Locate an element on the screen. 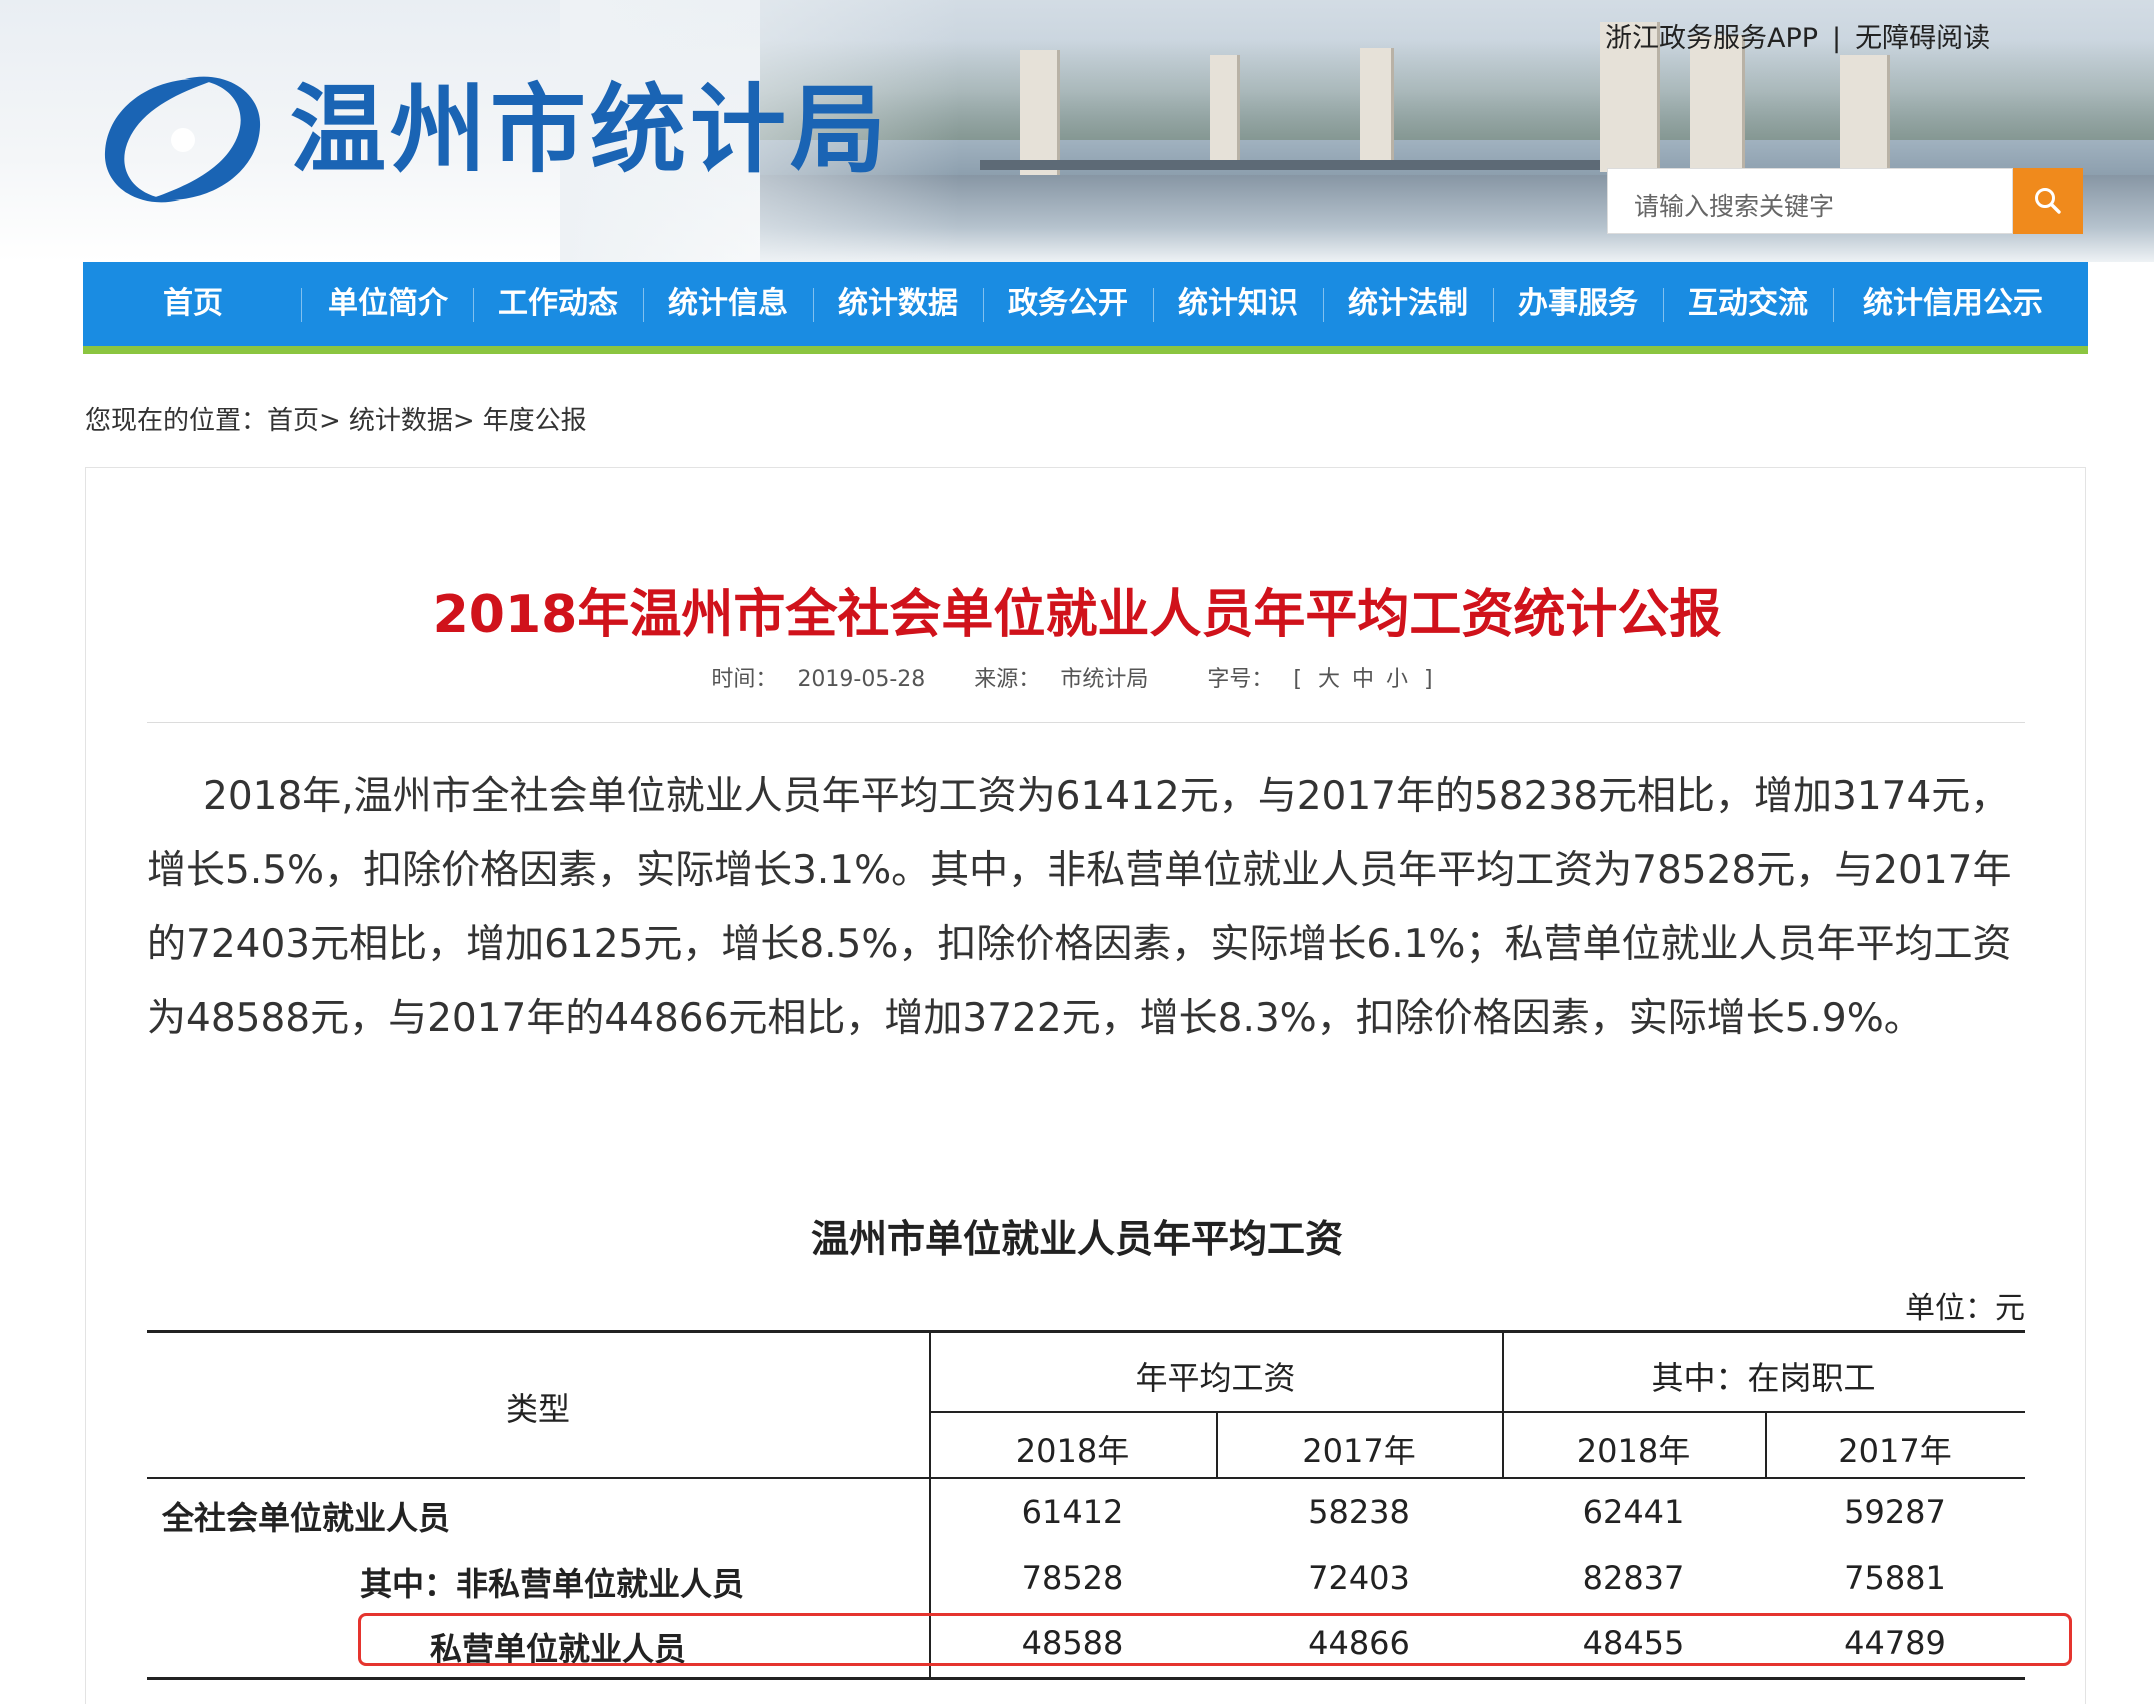 This screenshot has height=1704, width=2154. table-cell: 62441 is located at coordinates (1633, 1512).